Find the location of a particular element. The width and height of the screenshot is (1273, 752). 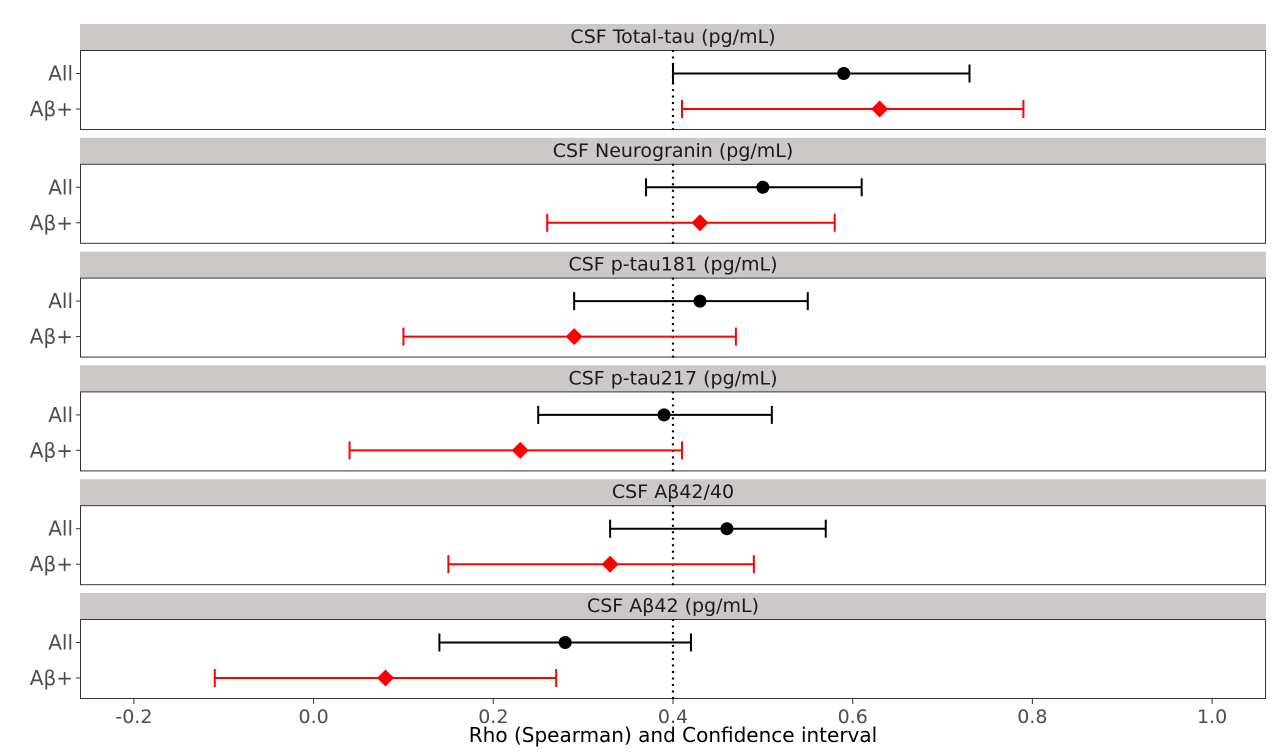

x-tick-label: 1.0 is located at coordinates (1212, 717).